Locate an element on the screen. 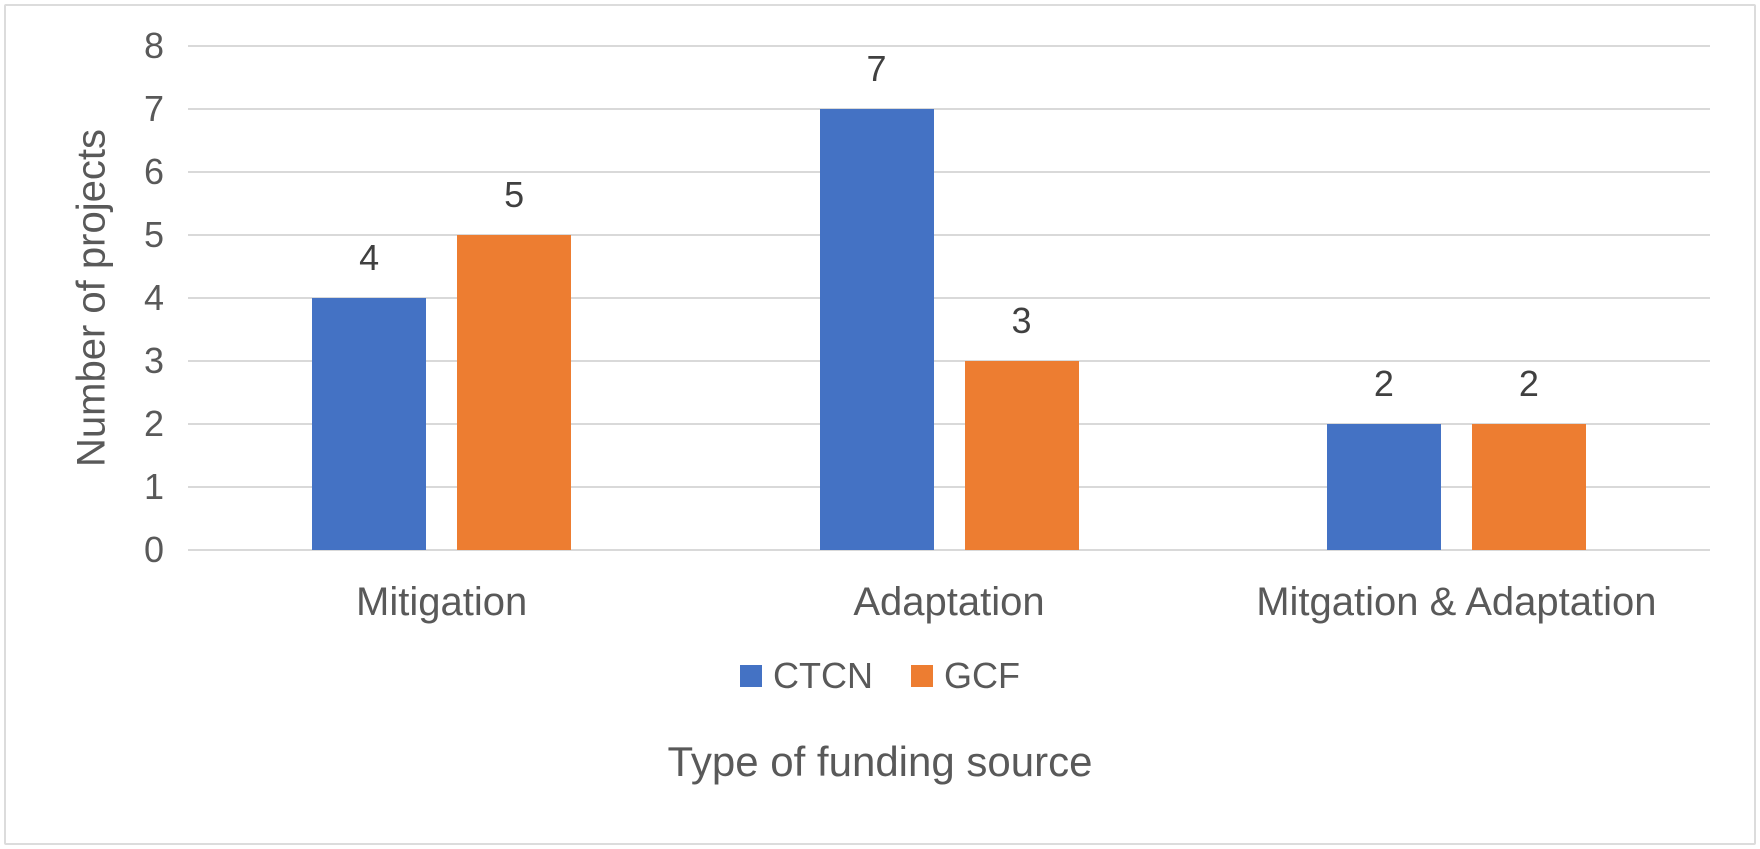 The image size is (1760, 849). legend-item-gcf: GCF is located at coordinates (965, 676).